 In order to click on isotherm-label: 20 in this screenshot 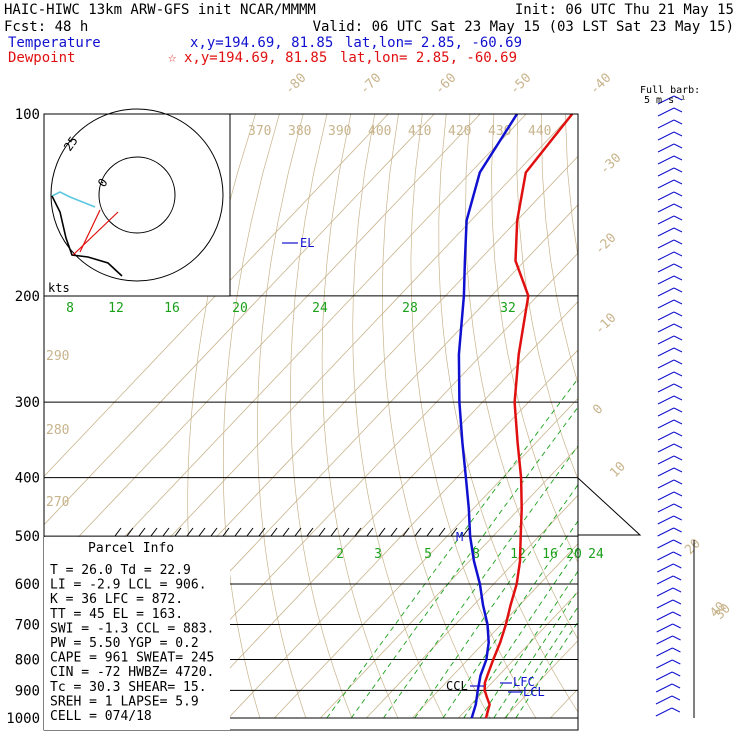, I will do `click(693, 547)`.